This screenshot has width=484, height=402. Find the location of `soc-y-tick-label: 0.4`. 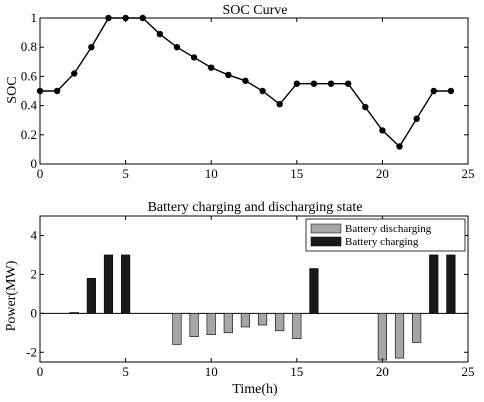

soc-y-tick-label: 0.4 is located at coordinates (29, 105).